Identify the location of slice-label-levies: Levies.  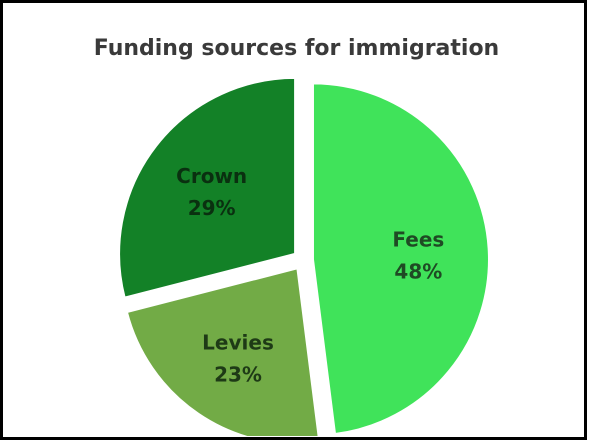
(238, 343).